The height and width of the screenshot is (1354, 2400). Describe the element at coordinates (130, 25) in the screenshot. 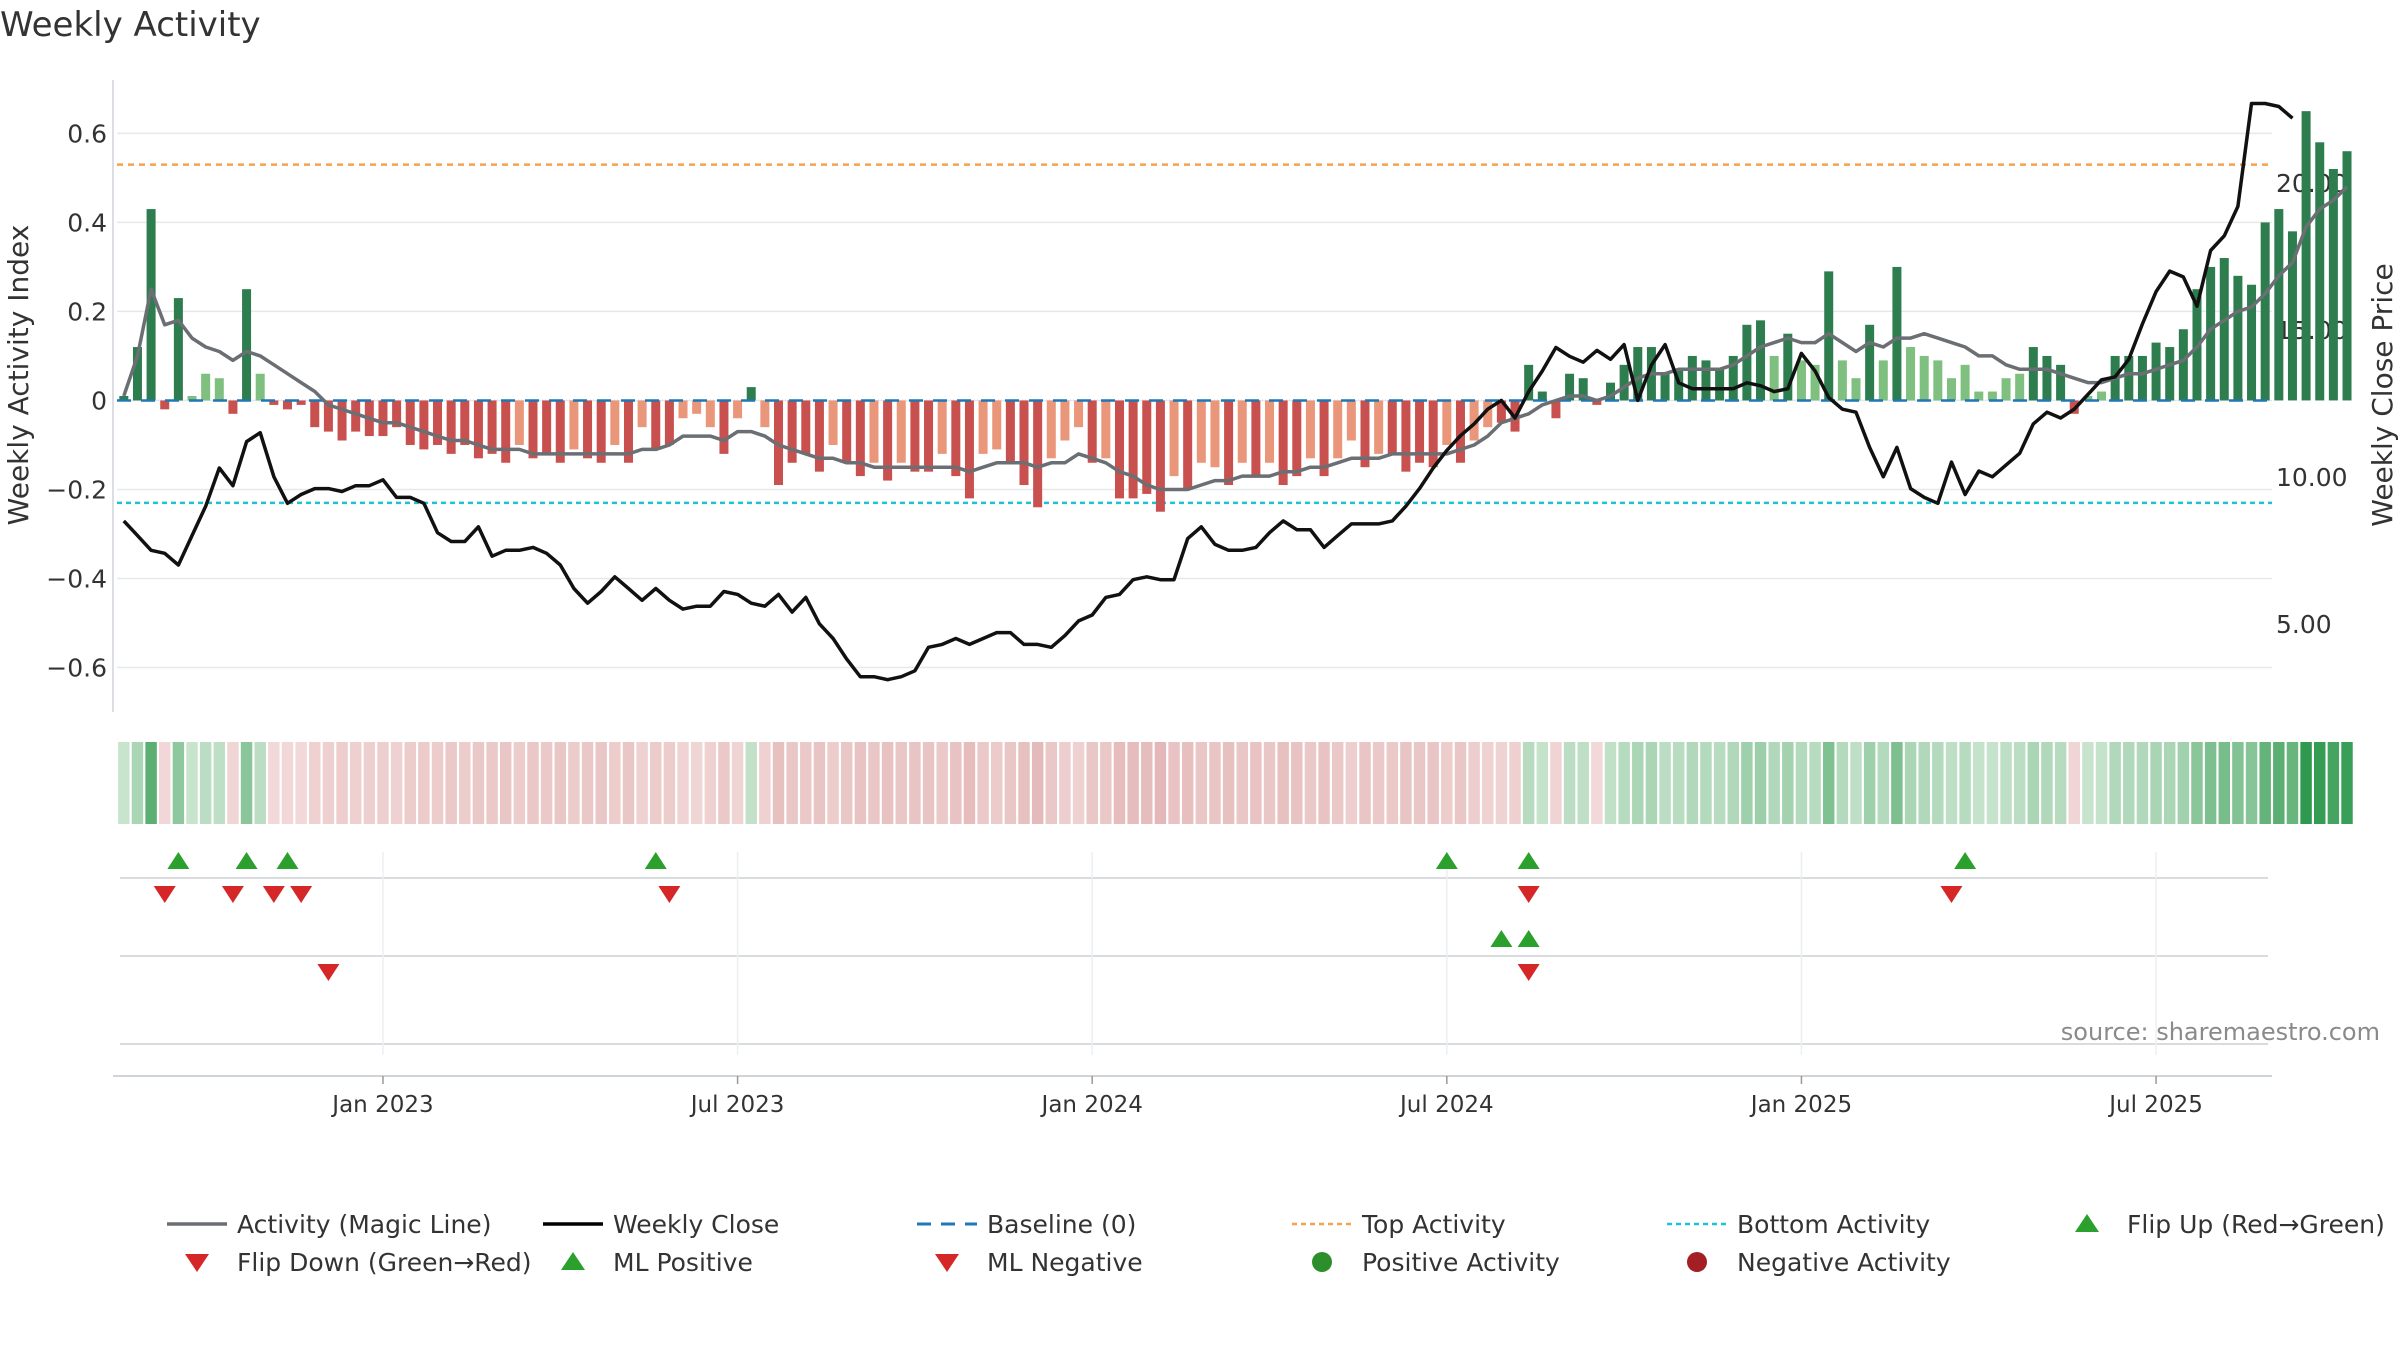

I see `chart-title: Weekly Activity` at that location.